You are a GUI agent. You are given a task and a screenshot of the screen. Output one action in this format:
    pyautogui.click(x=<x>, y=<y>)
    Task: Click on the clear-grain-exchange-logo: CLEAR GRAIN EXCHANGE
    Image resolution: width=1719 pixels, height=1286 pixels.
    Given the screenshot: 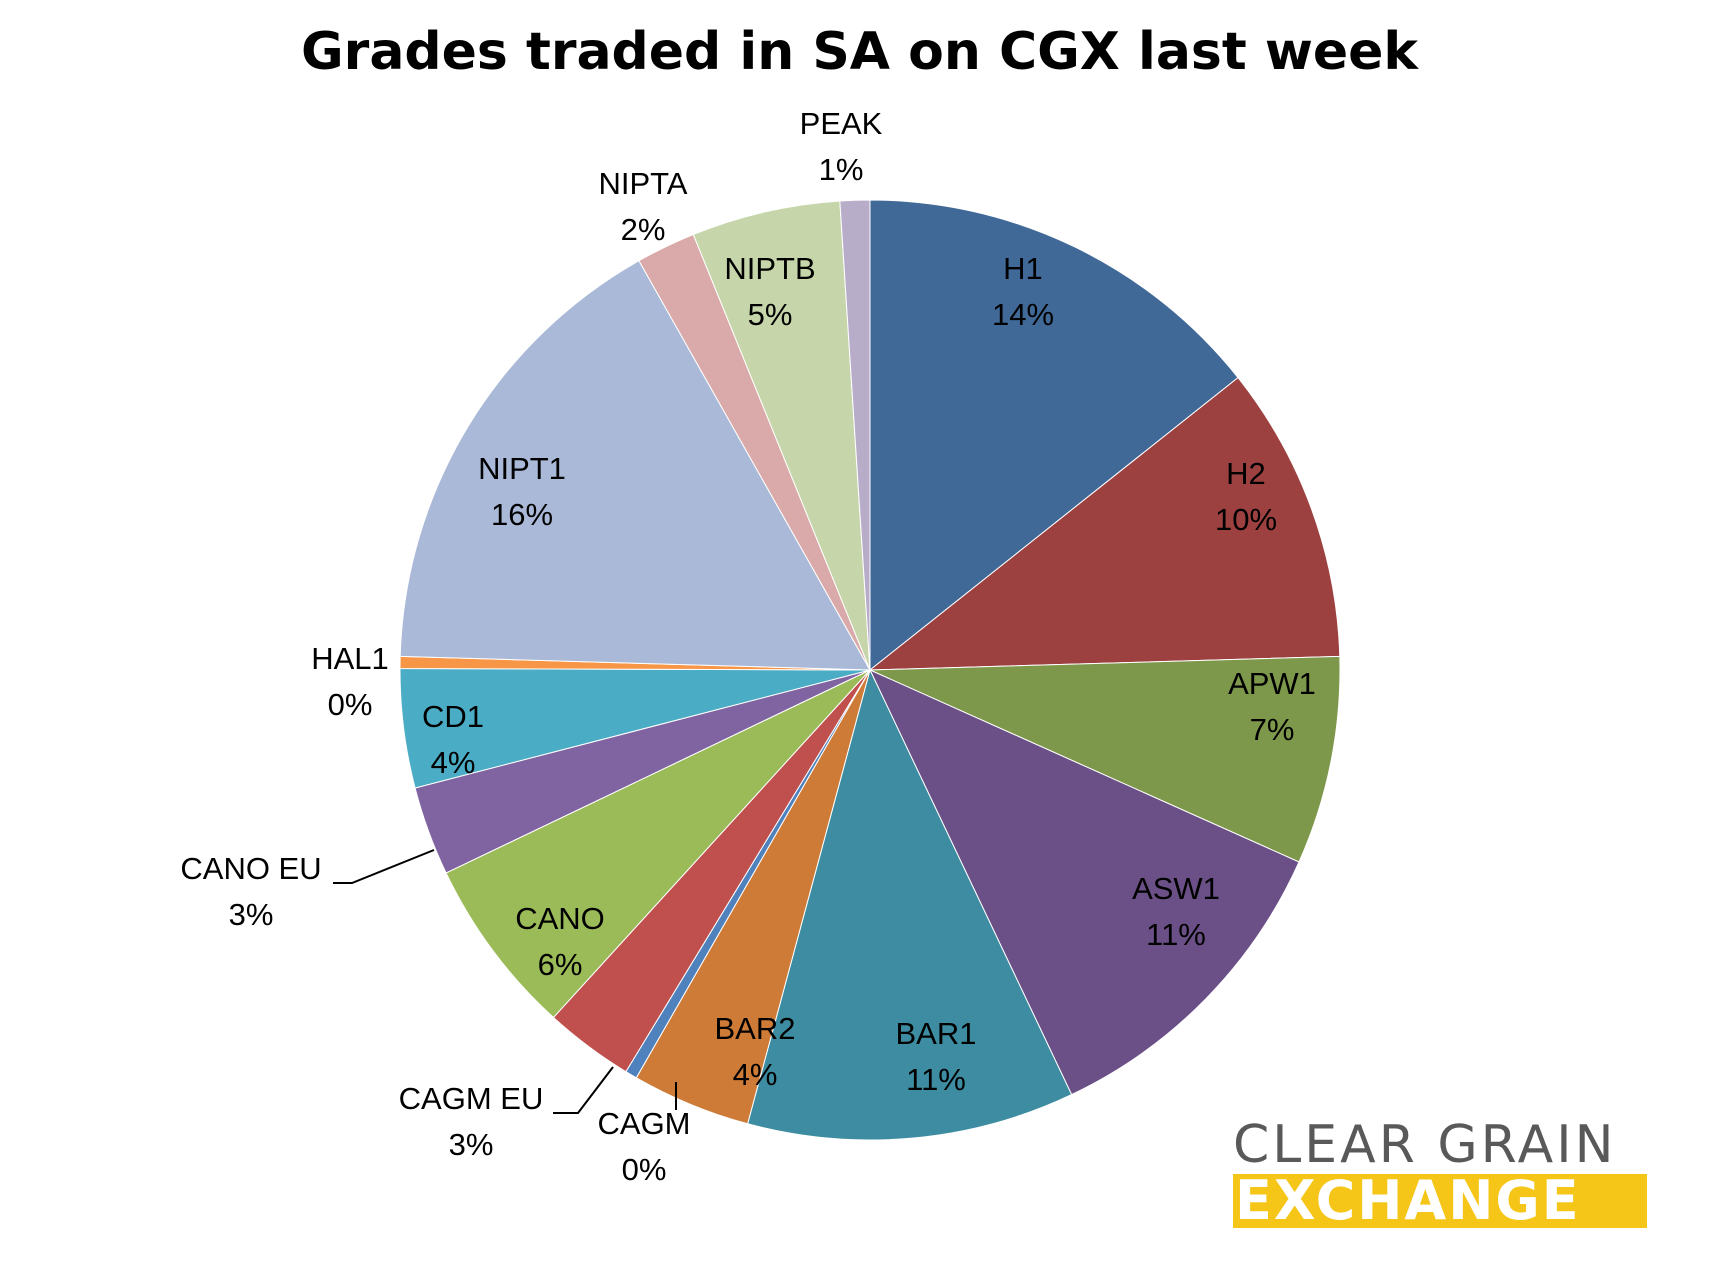 What is the action you would take?
    pyautogui.click(x=1445, y=1173)
    